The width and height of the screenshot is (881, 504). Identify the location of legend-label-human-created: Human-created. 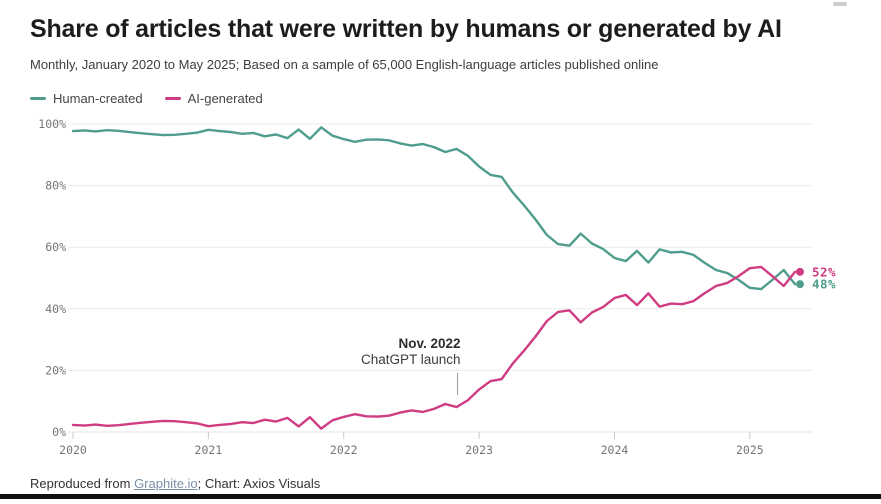
(98, 98).